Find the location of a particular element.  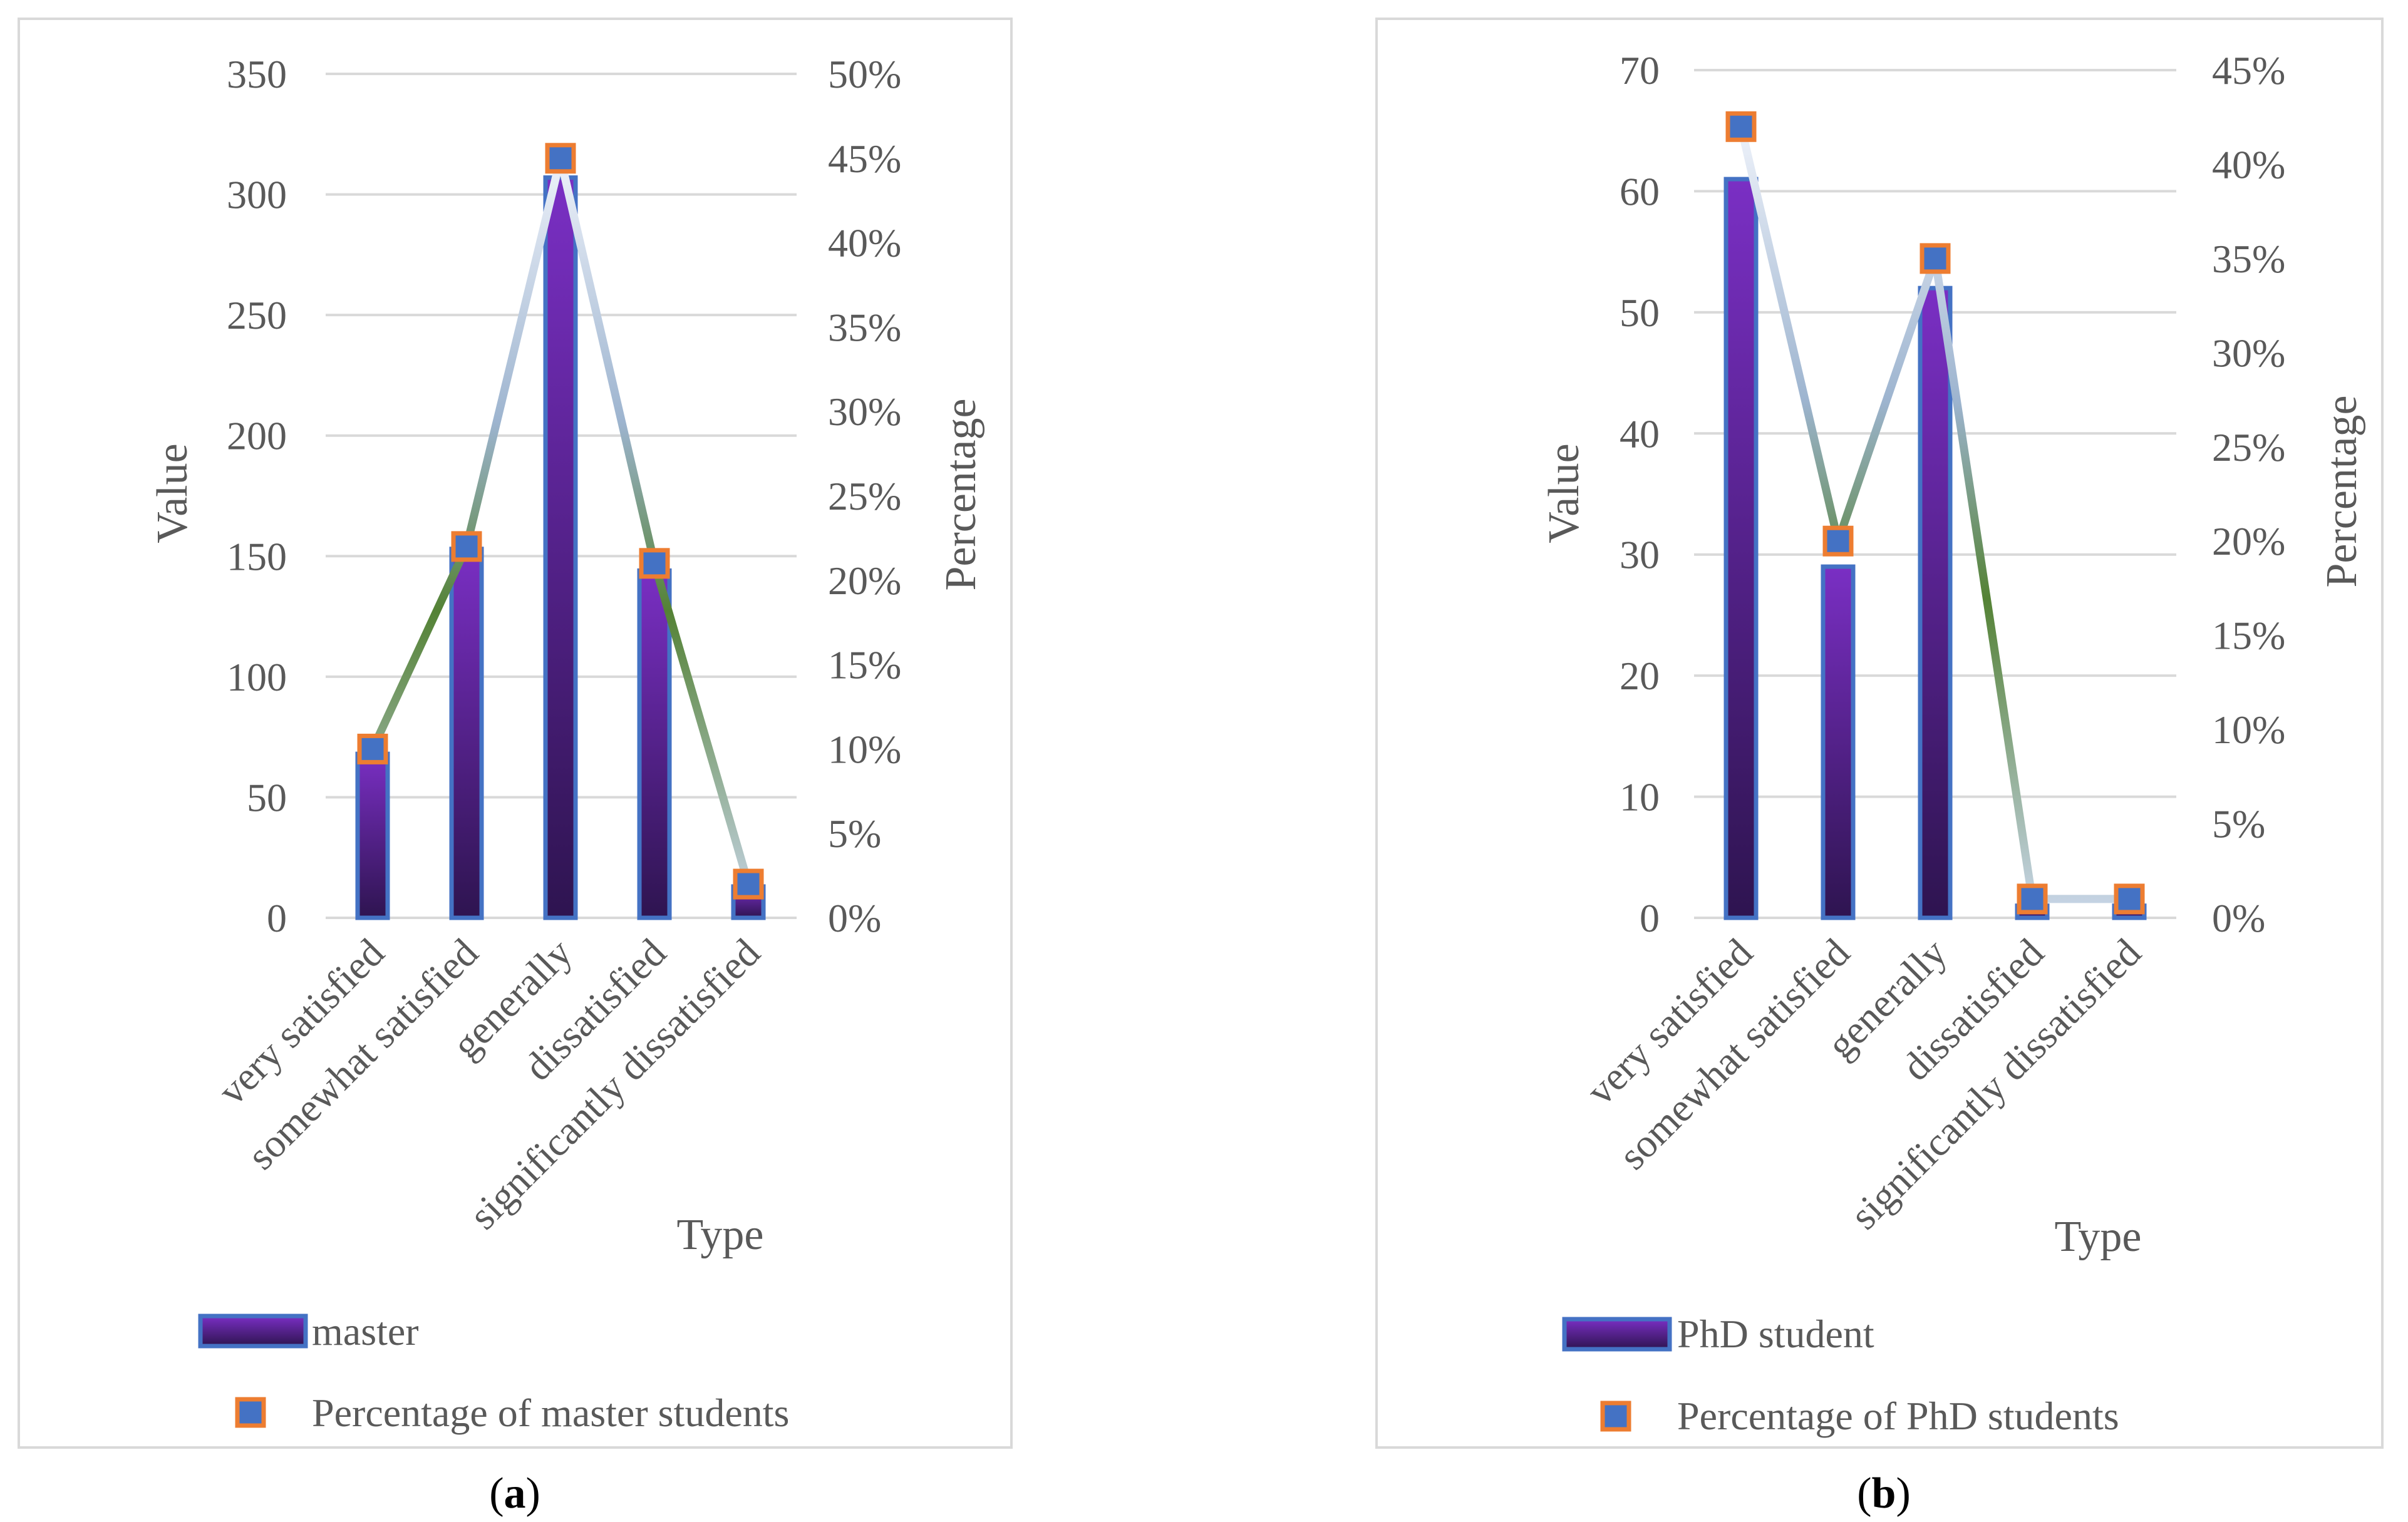

panel-a-y2-ticks: 0% 5% 10% 15% 20% 25% 30% 35% 40% 45% 50% is located at coordinates (864, 496).